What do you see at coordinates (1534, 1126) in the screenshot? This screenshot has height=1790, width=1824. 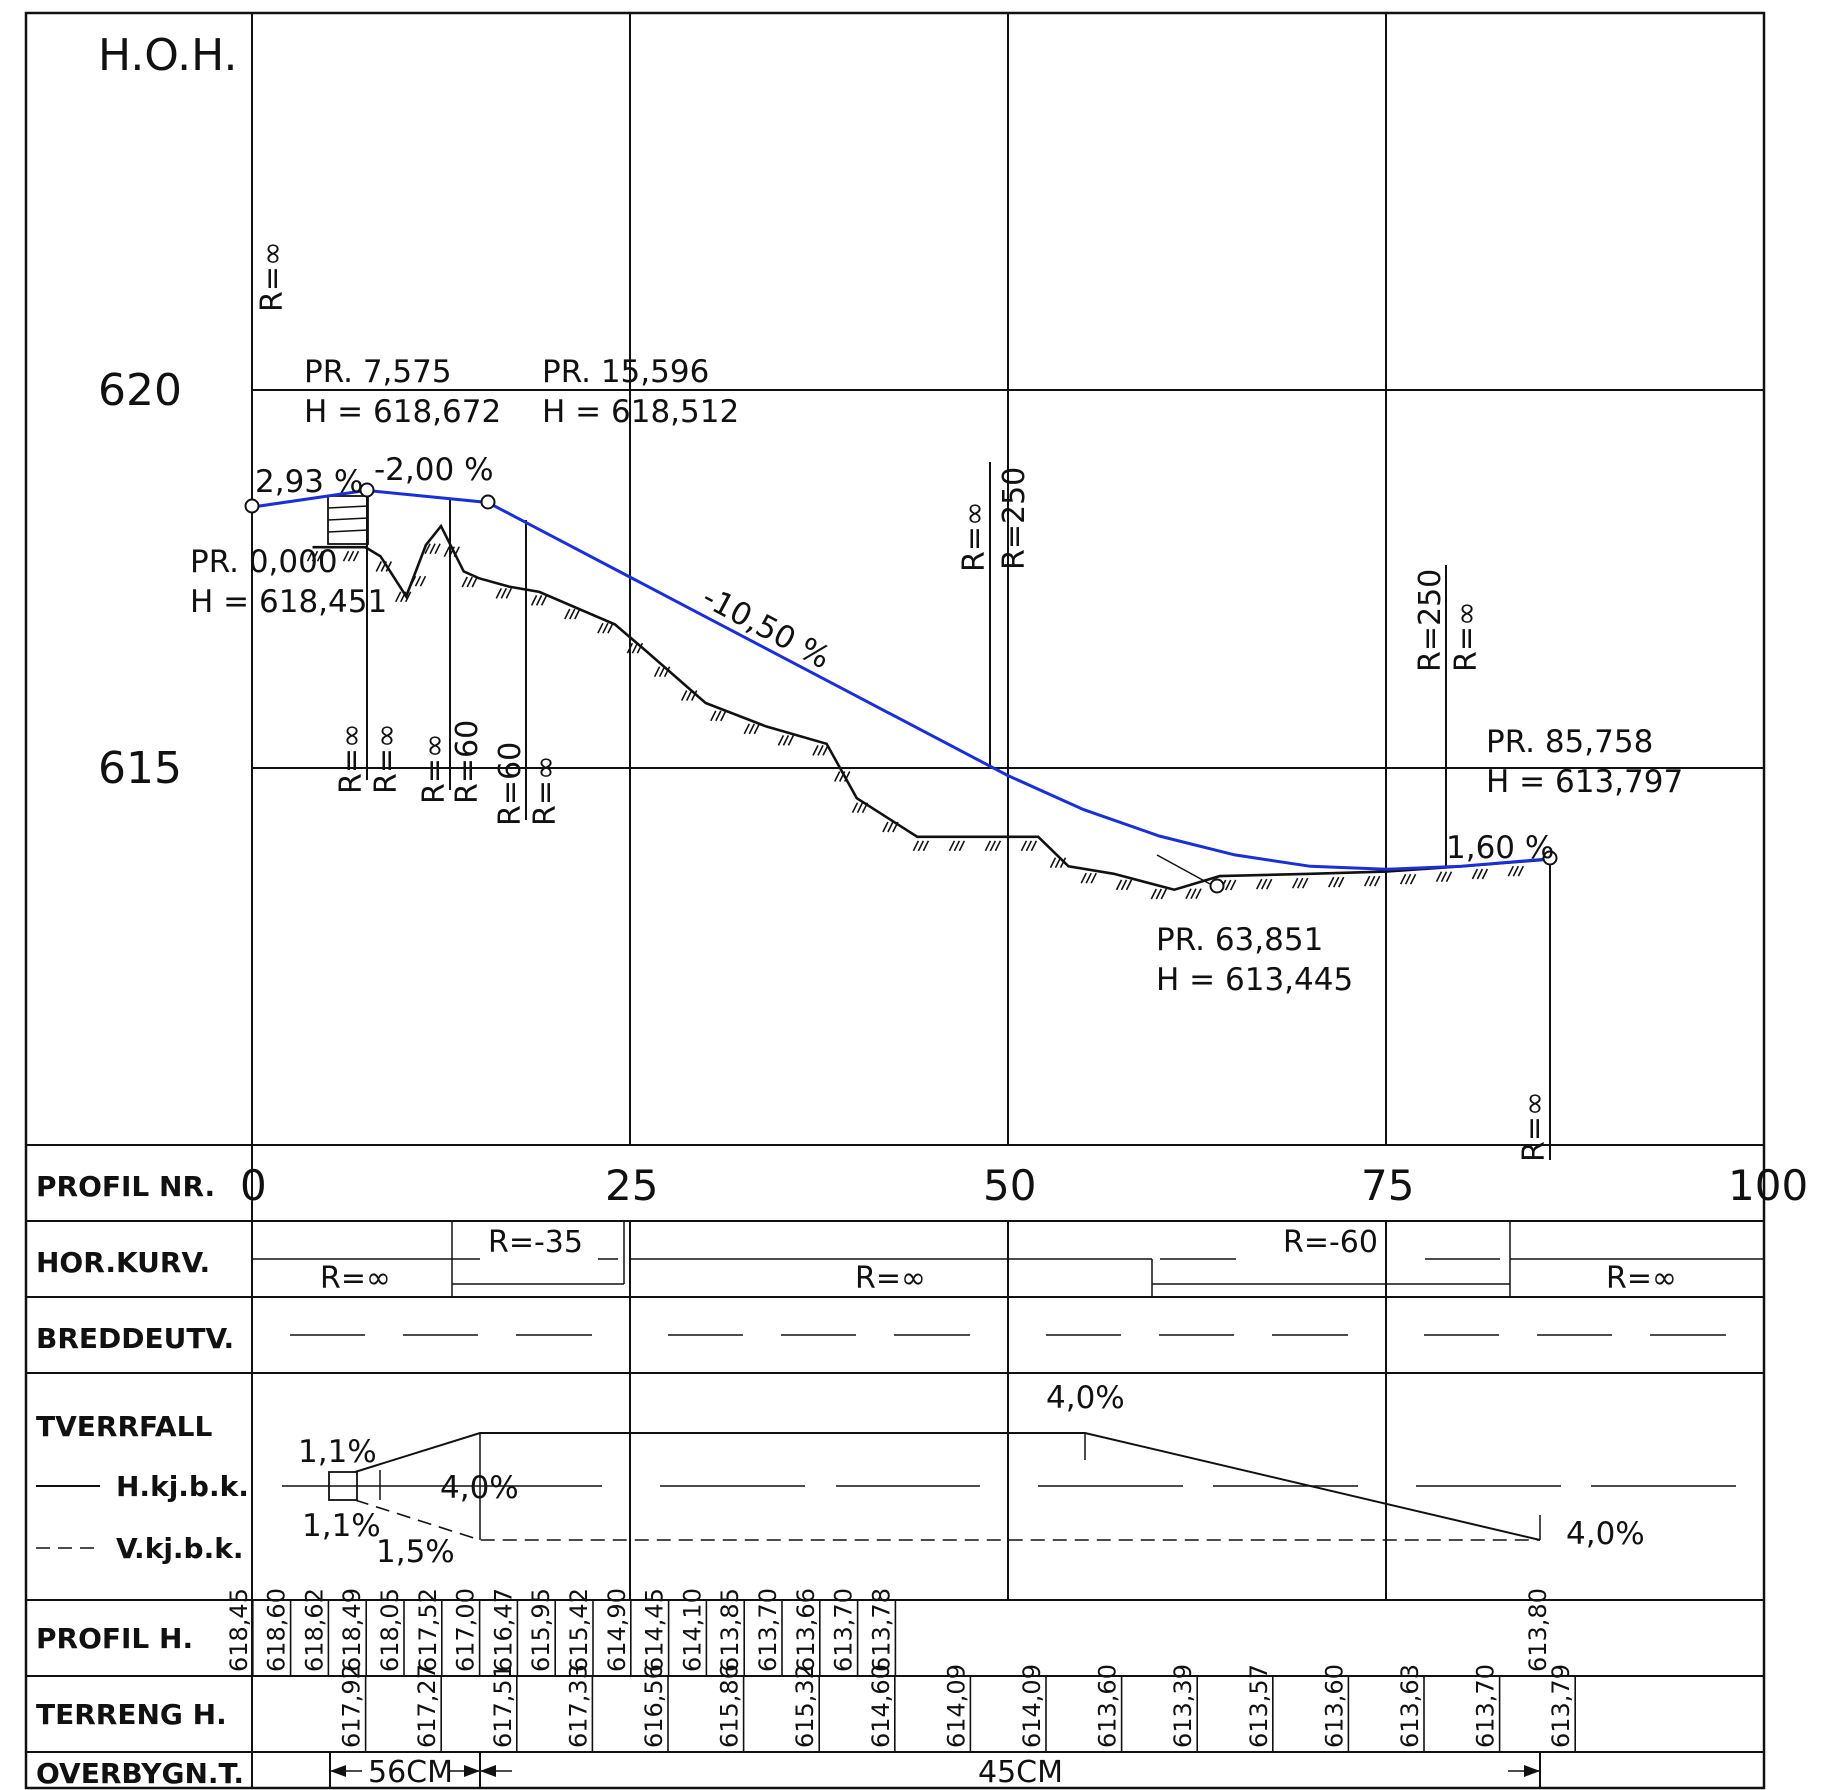 I see `radius-label-k: R=∞` at bounding box center [1534, 1126].